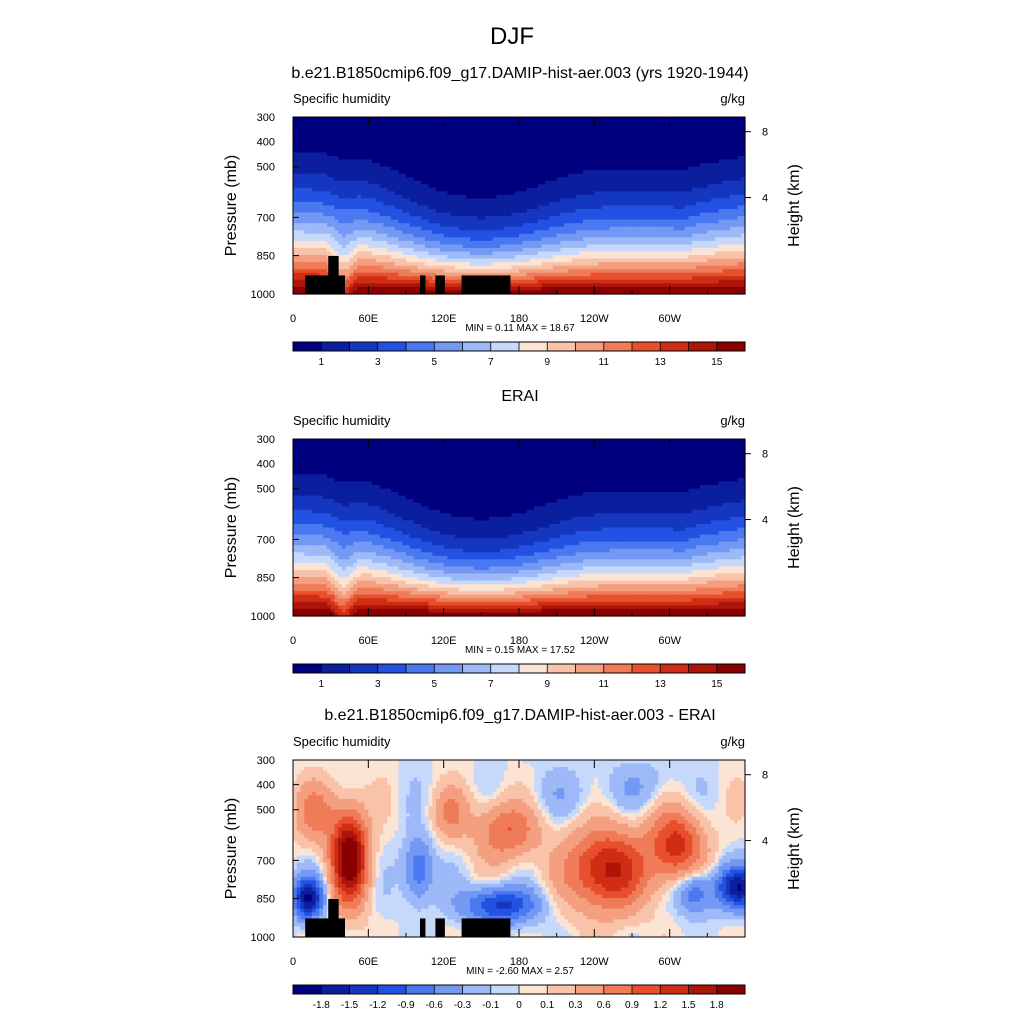  What do you see at coordinates (434, 684) in the screenshot?
I see `colorbar-label: 5` at bounding box center [434, 684].